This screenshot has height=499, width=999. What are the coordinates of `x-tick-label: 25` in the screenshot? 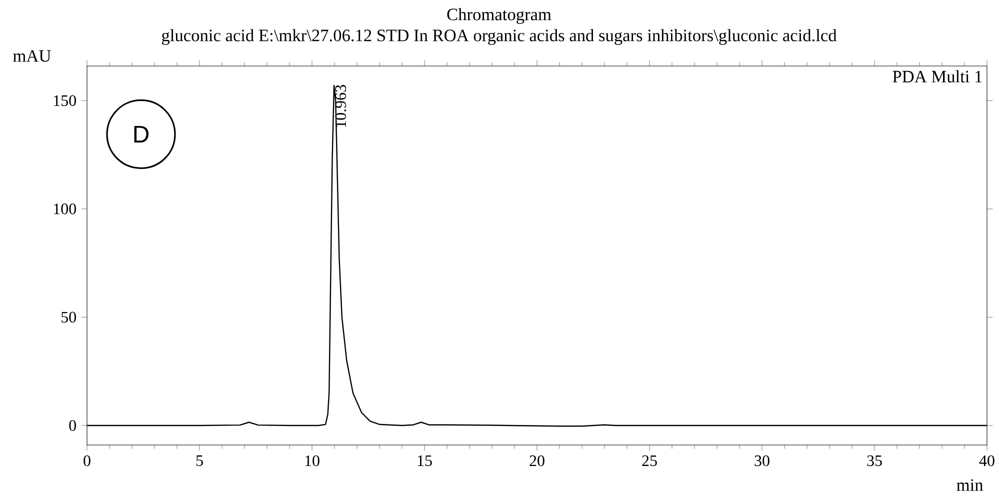 It's located at (649, 460).